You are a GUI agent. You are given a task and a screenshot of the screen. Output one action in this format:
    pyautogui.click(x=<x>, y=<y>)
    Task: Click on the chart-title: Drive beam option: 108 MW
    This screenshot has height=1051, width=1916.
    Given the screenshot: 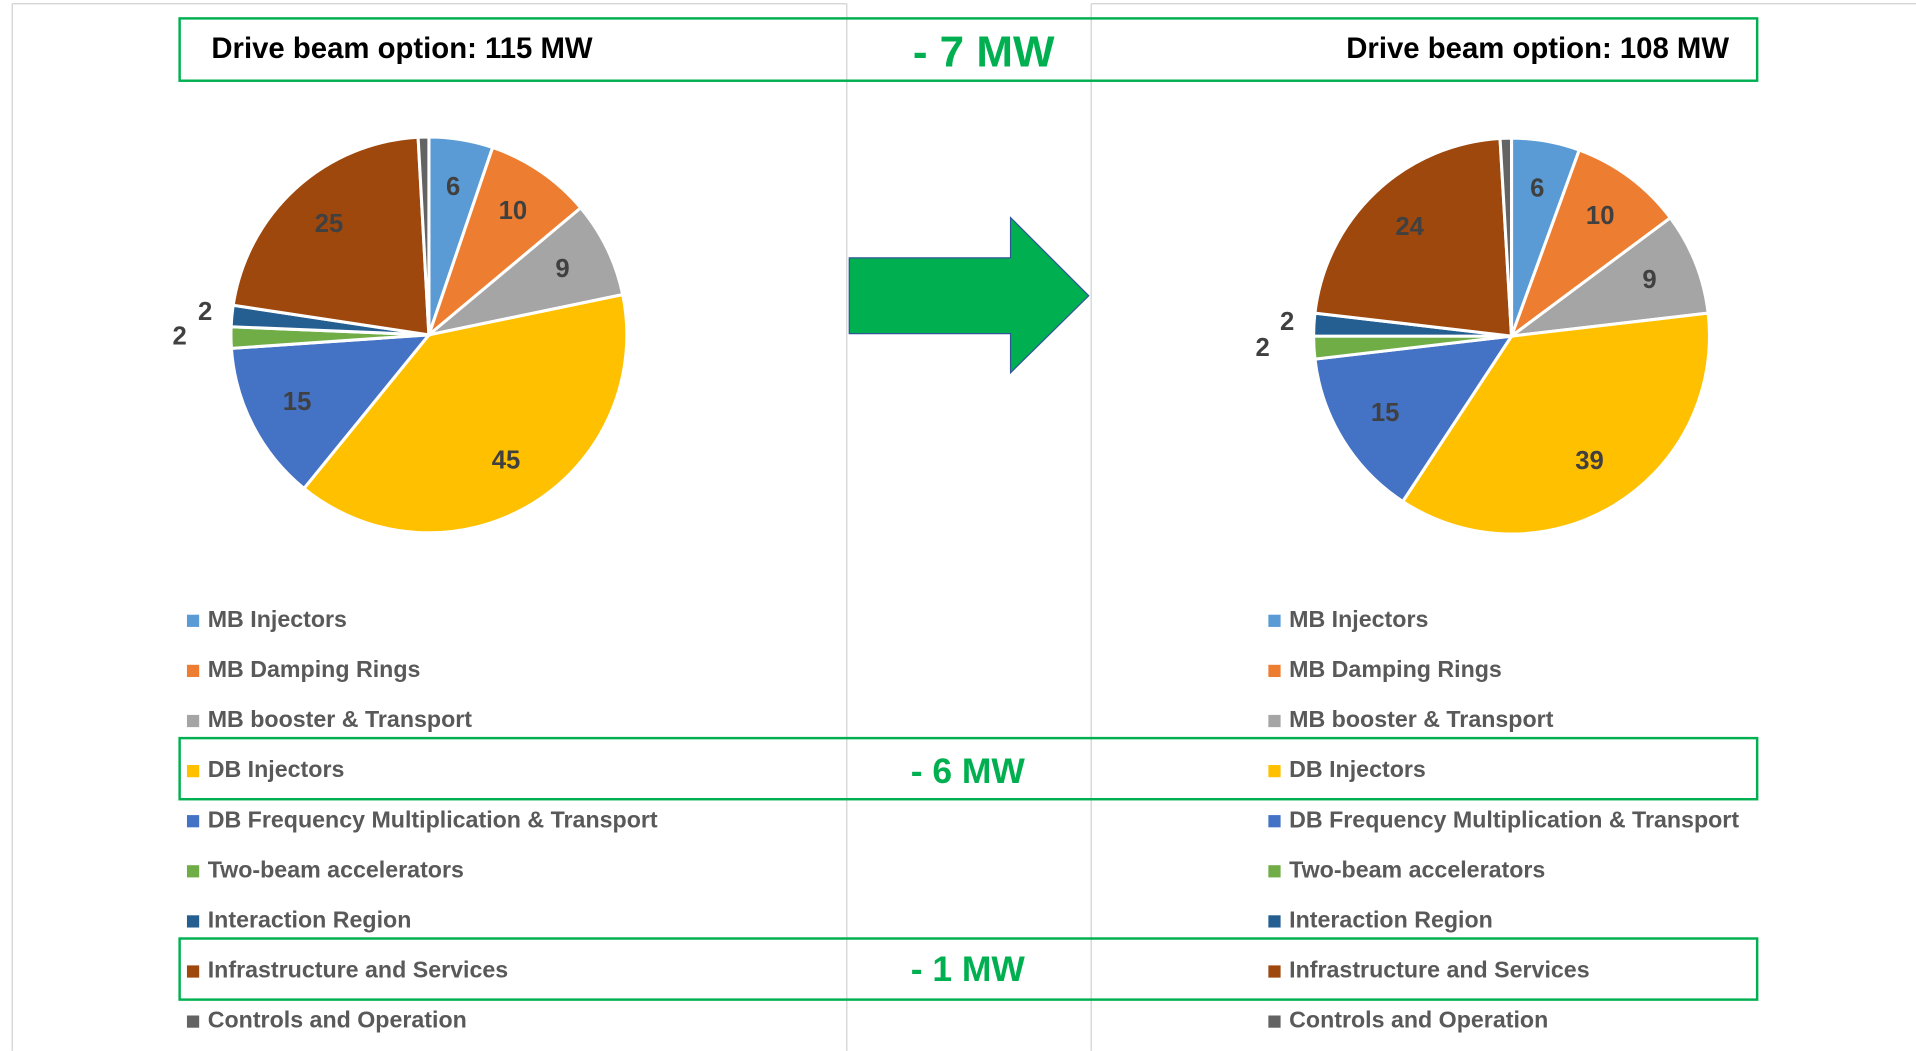 What is the action you would take?
    pyautogui.click(x=1537, y=48)
    